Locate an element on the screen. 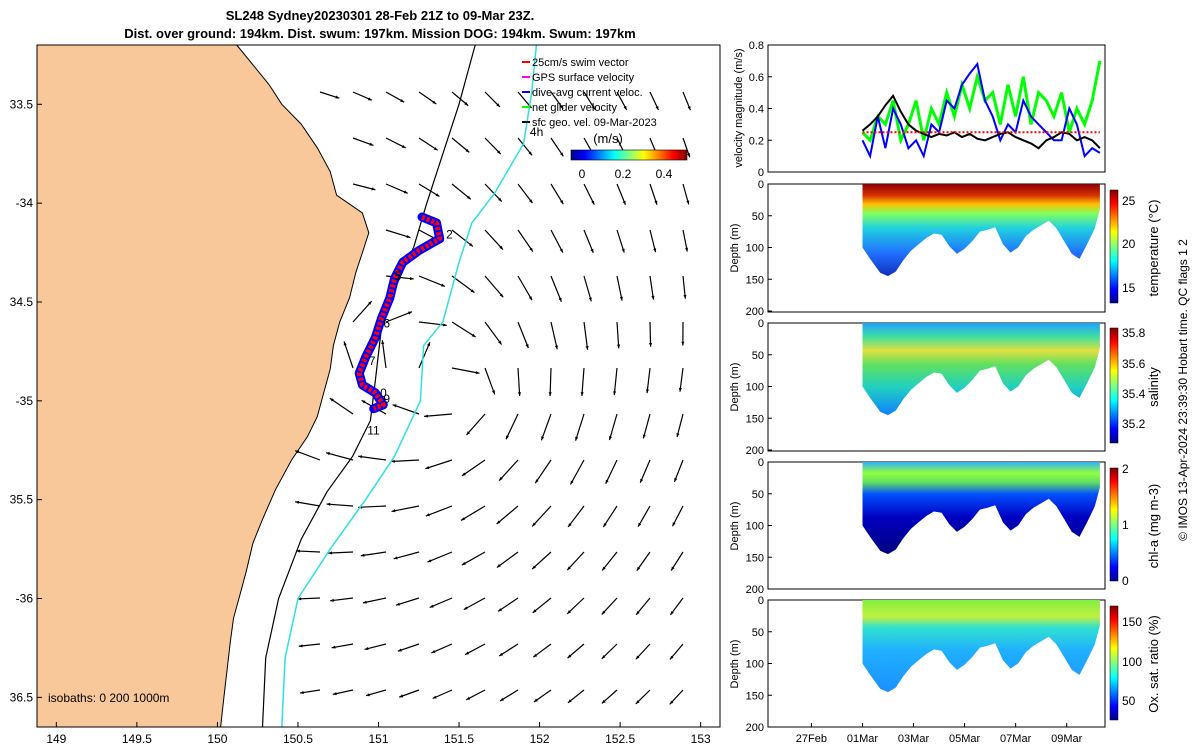 This screenshot has width=1200, height=750. map-x-tick: 152 is located at coordinates (540, 739).